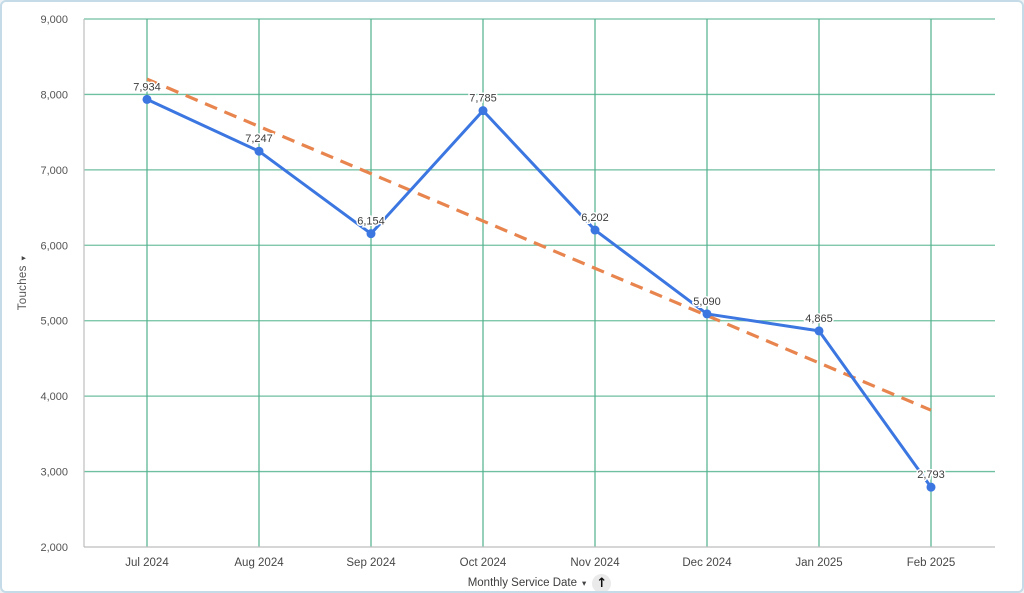 This screenshot has width=1024, height=593. I want to click on y-axis-field-selector: Touches ▾, so click(23, 283).